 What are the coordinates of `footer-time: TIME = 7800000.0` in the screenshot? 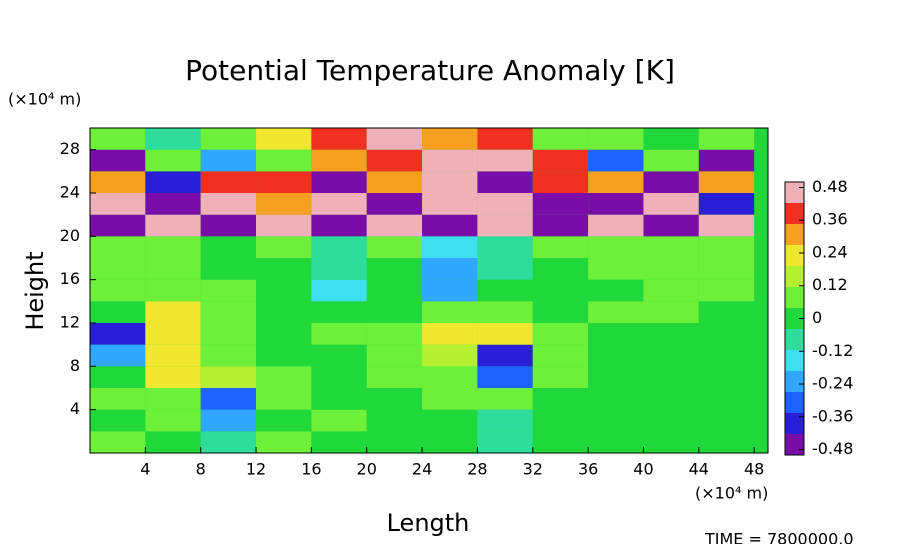 It's located at (779, 537).